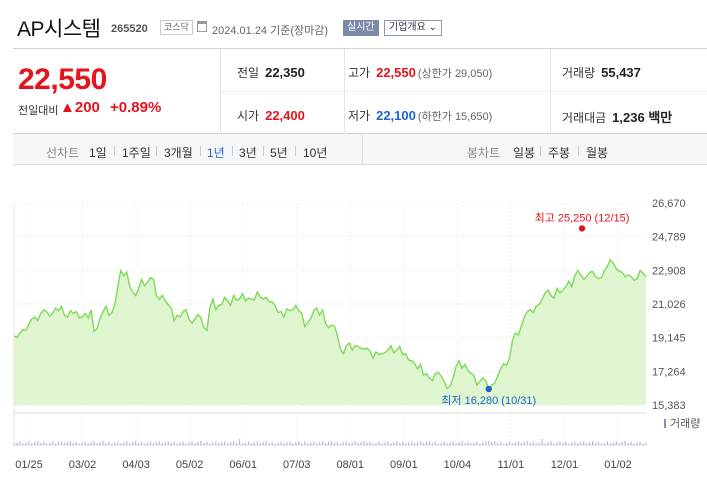 Image resolution: width=707 pixels, height=498 pixels. Describe the element at coordinates (642, 117) in the screenshot. I see `amount-value: 1,236 백만` at that location.